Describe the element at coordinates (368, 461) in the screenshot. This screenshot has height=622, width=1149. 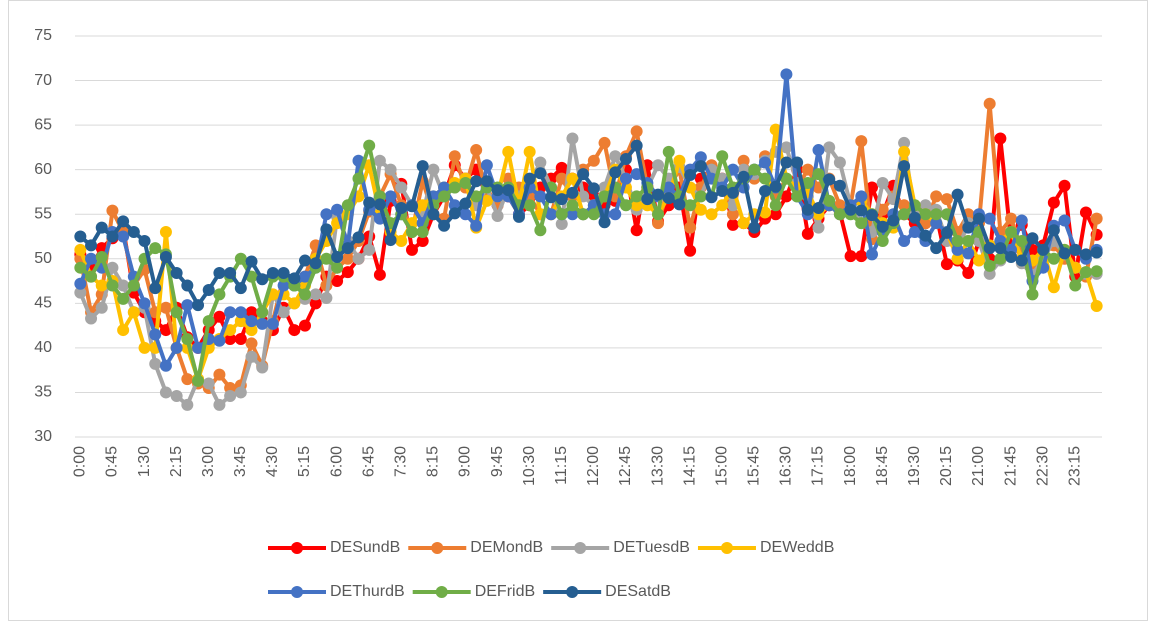
I see `x-tick-label: 6:45` at that location.